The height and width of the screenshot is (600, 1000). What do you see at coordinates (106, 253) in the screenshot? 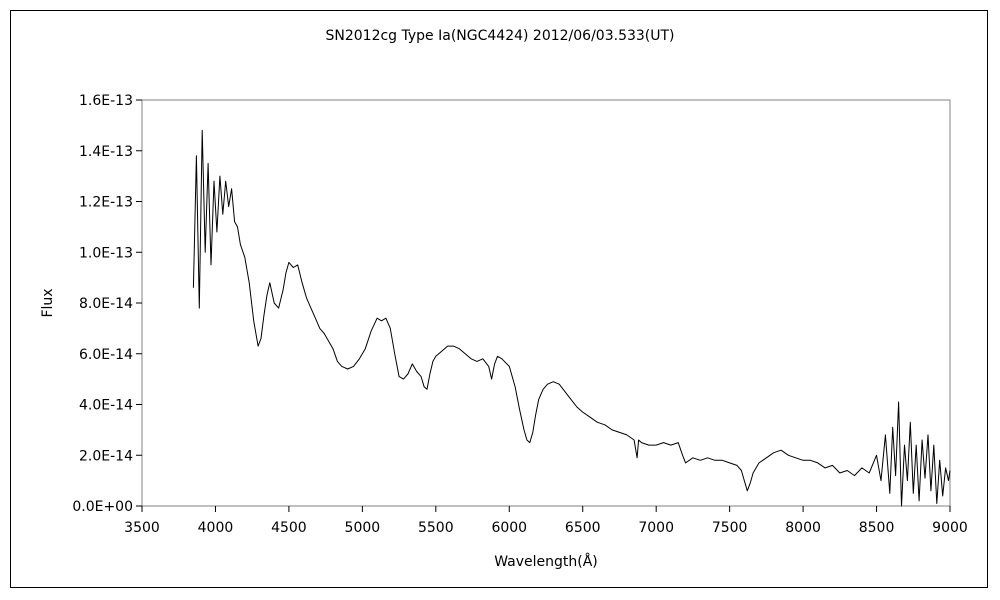
I see `y-tick-label: 1.0E-13` at bounding box center [106, 253].